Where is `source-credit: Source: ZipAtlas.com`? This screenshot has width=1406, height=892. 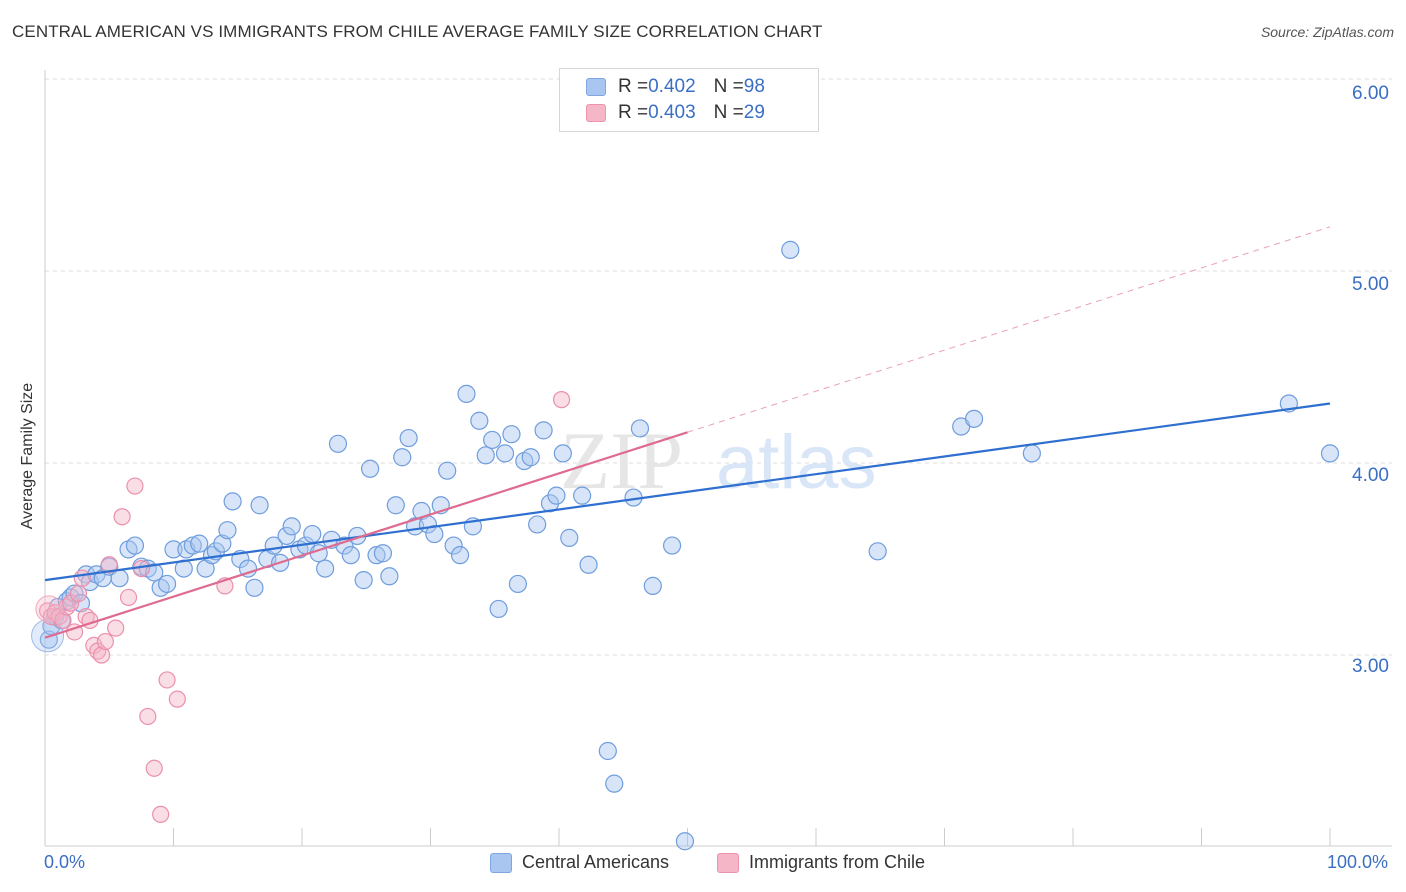 source-credit: Source: ZipAtlas.com is located at coordinates (1327, 32).